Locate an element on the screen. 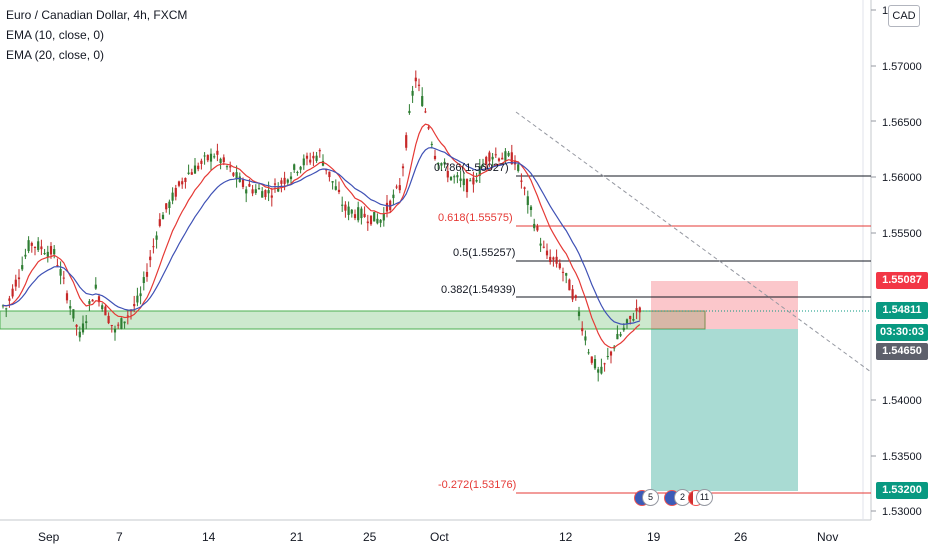  fib-level-0382: 0.382(1.54939) is located at coordinates (478, 290).